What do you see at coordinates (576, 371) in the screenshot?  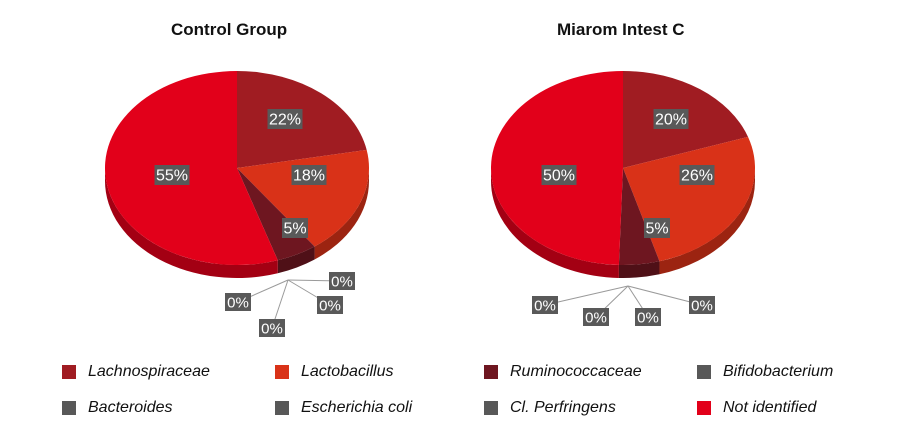 I see `legend-label: Ruminococcaceae` at bounding box center [576, 371].